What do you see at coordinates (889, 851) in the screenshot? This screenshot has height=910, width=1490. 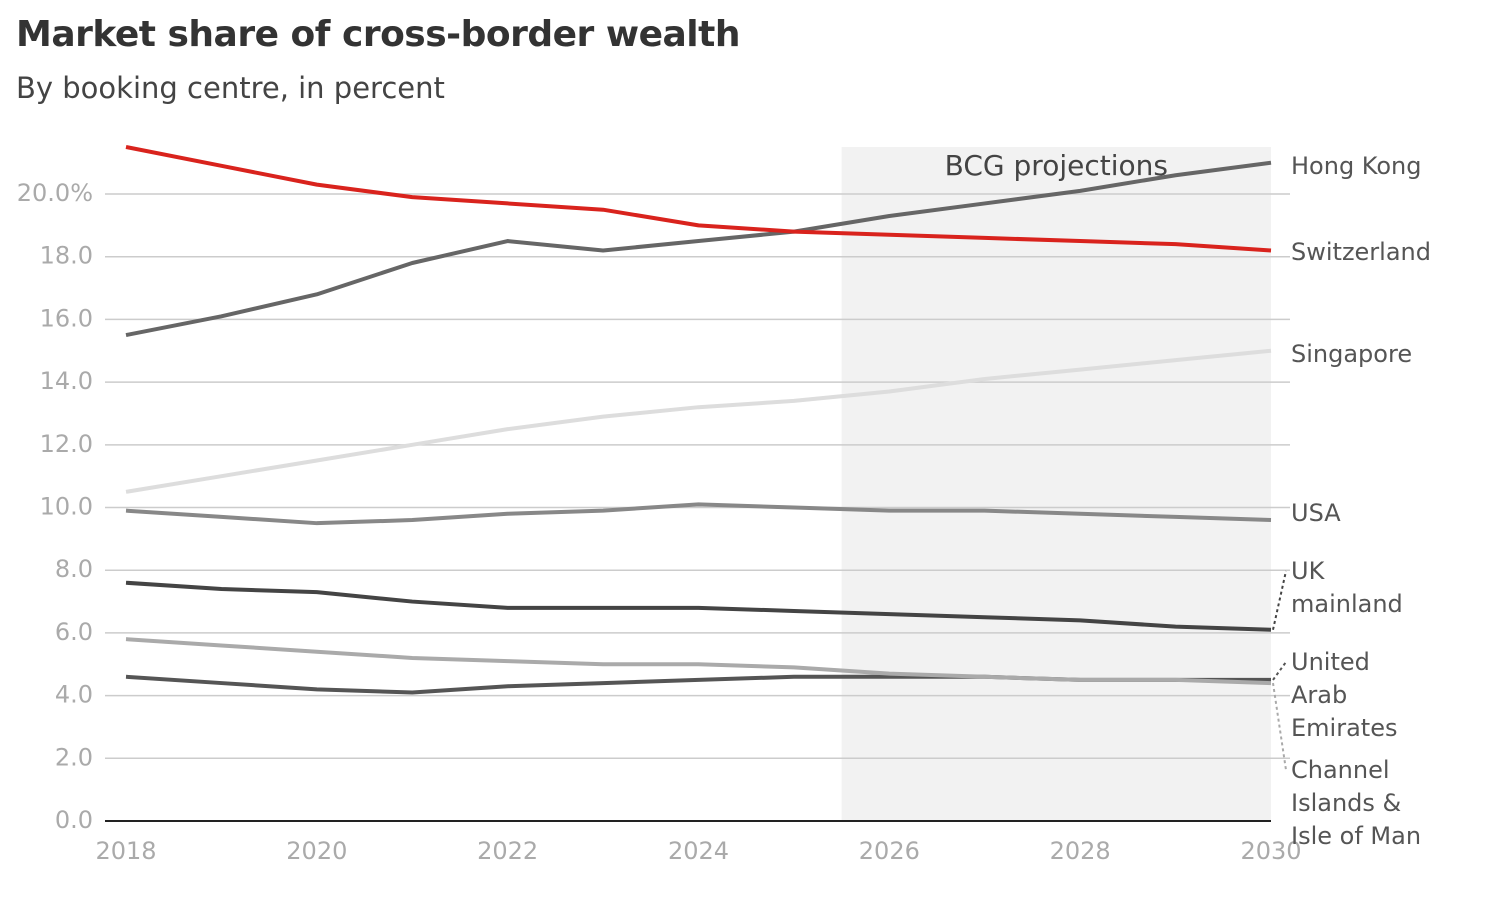 I see `x-tick-label: 2026` at bounding box center [889, 851].